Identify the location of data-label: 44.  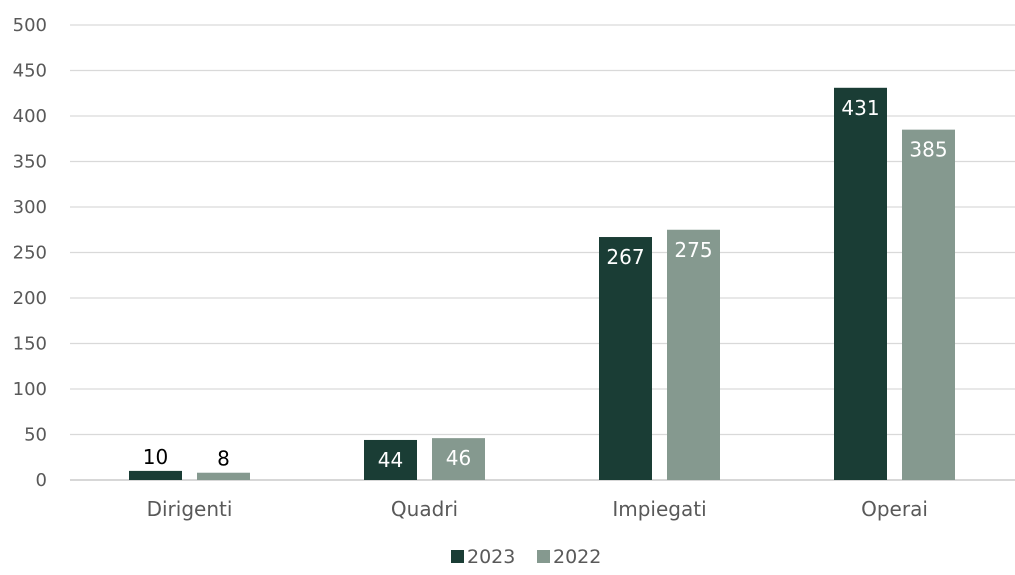
(390, 460).